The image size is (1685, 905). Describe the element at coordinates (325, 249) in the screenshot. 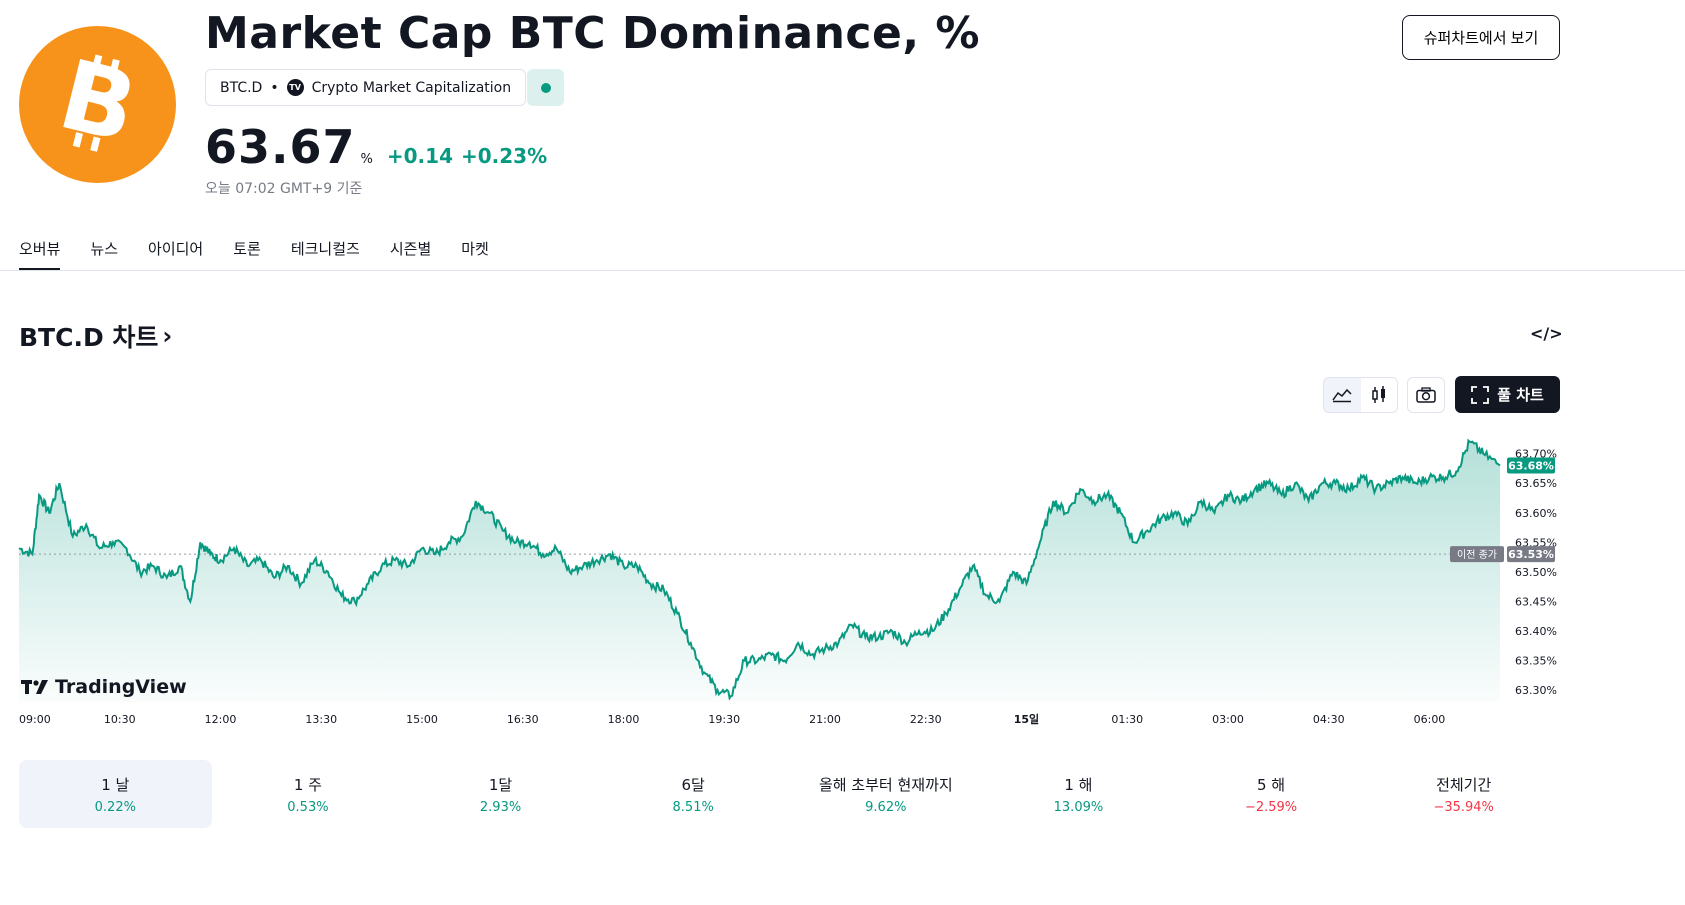

I see `tab-technicals: 테크니컬즈` at that location.